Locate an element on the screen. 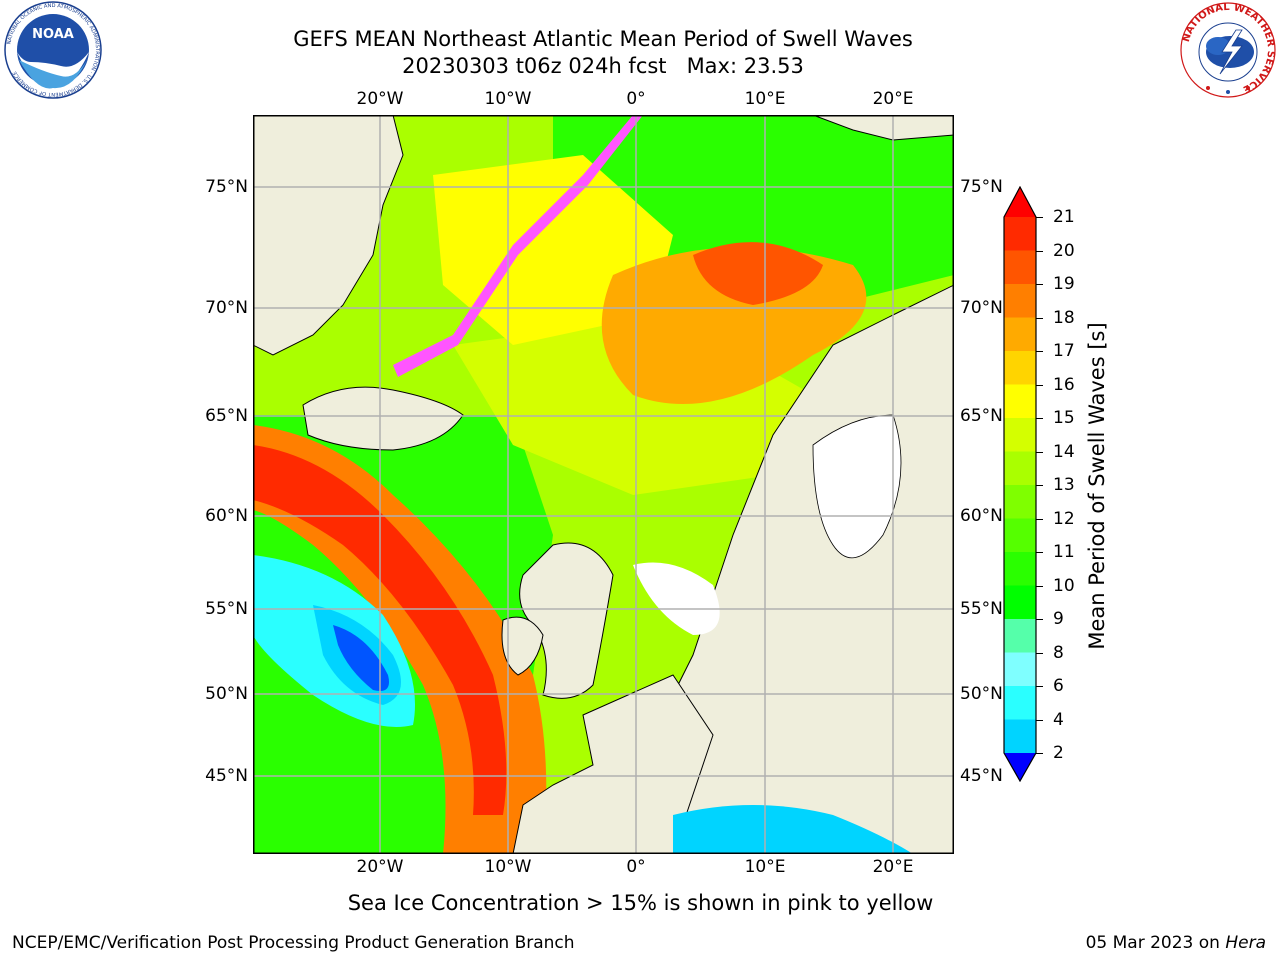 The image size is (1280, 960). lon-label-top: 10°W is located at coordinates (508, 99).